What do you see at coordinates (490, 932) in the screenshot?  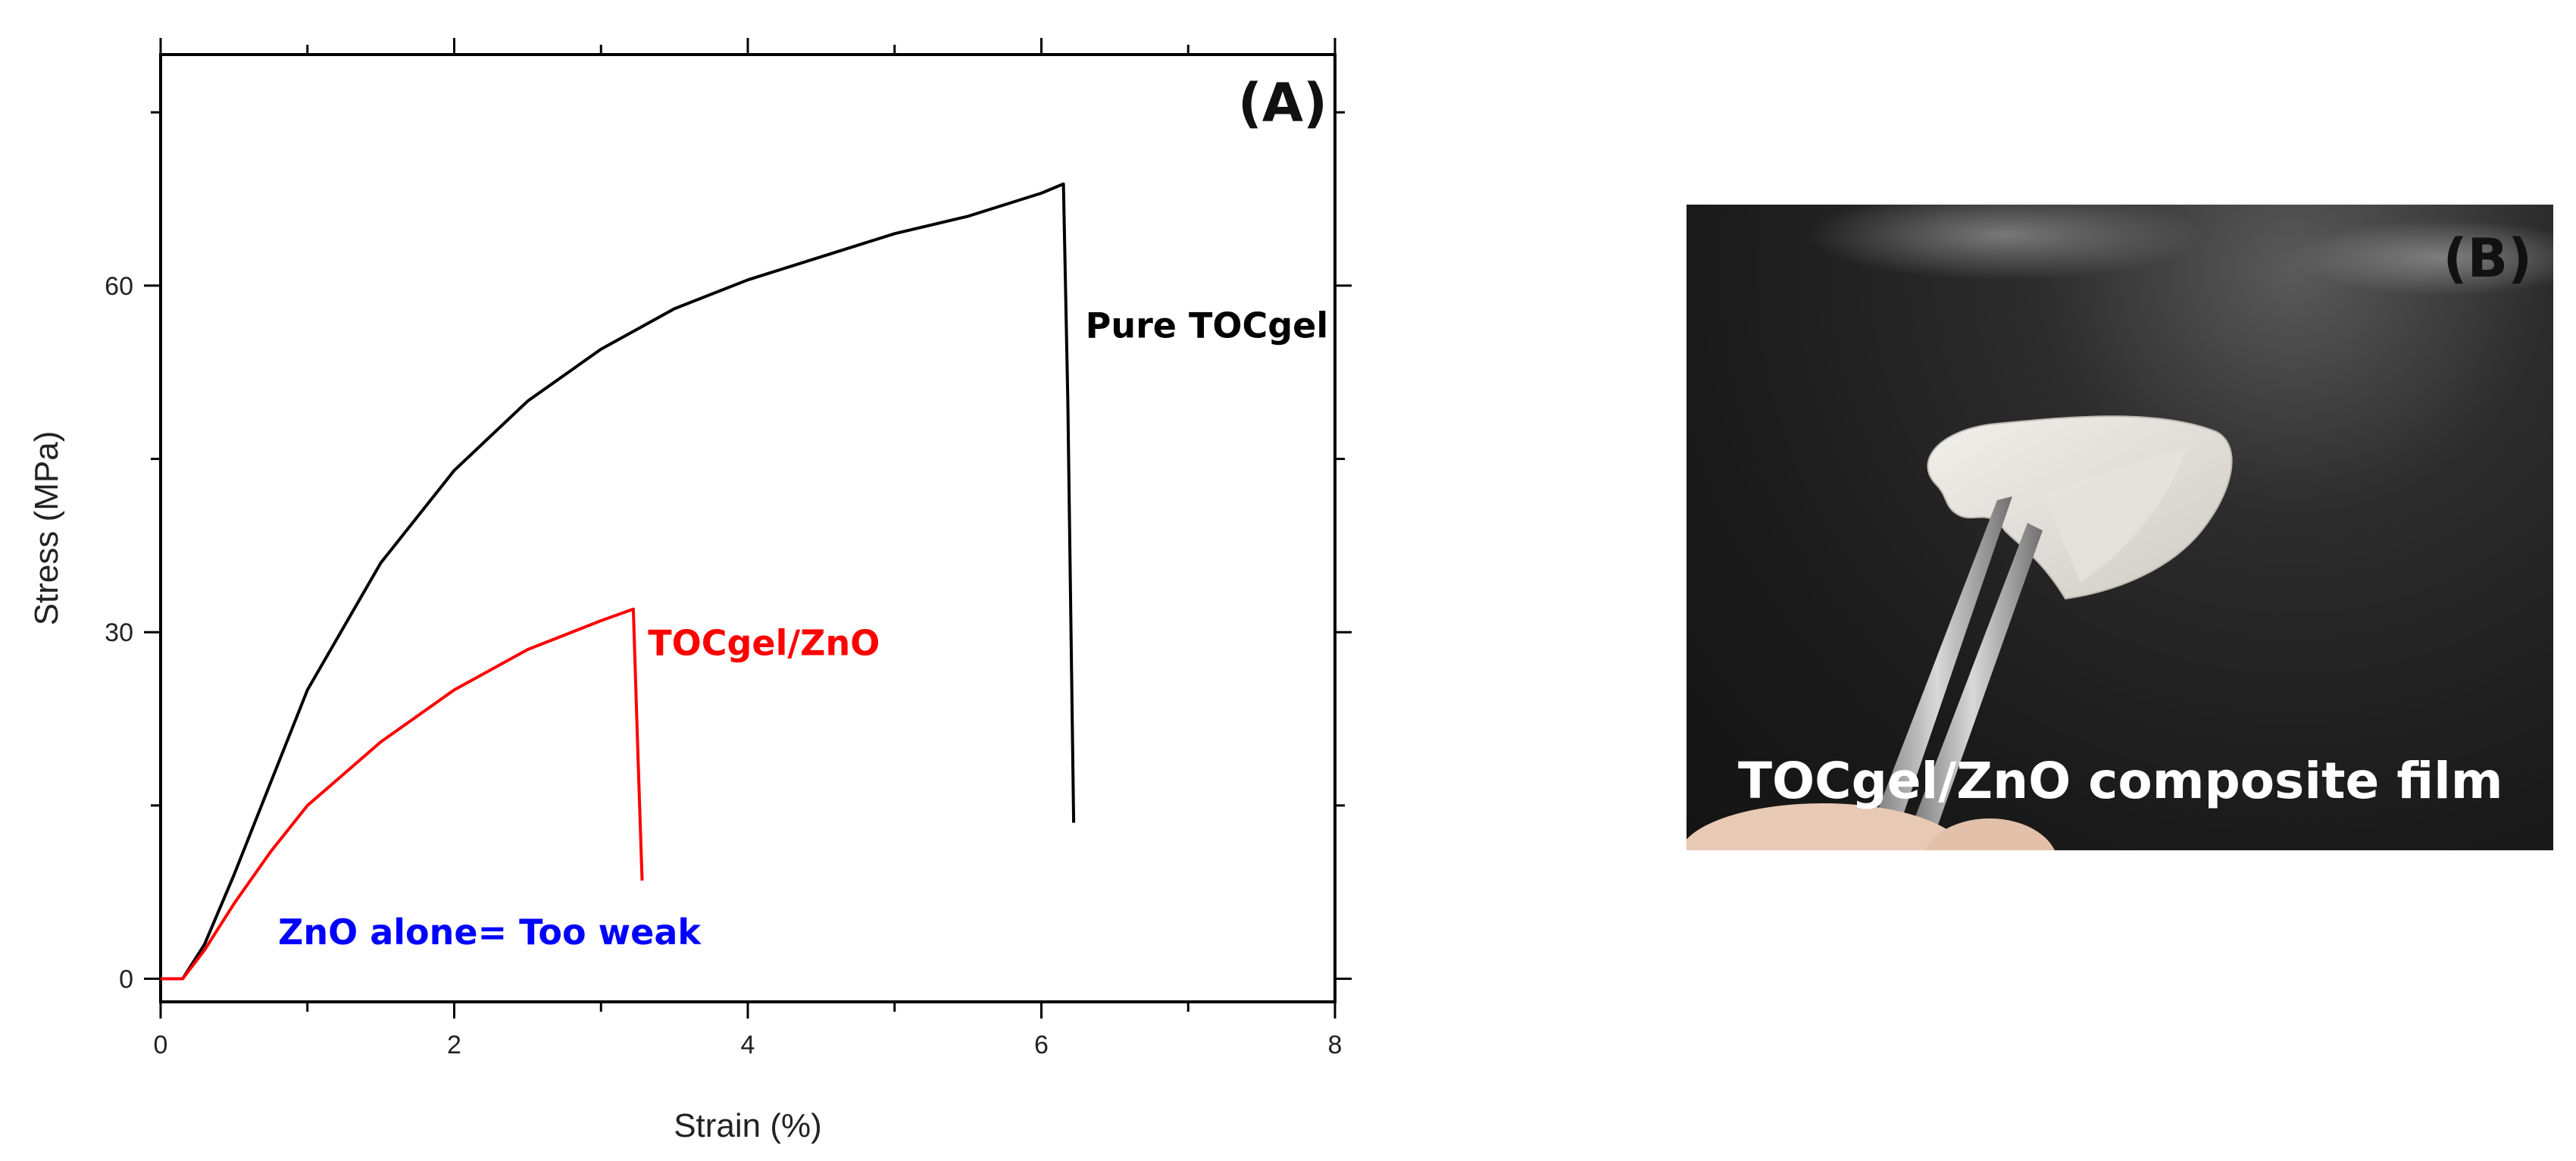 I see `annotation-3: ZnO alone= Too weak` at bounding box center [490, 932].